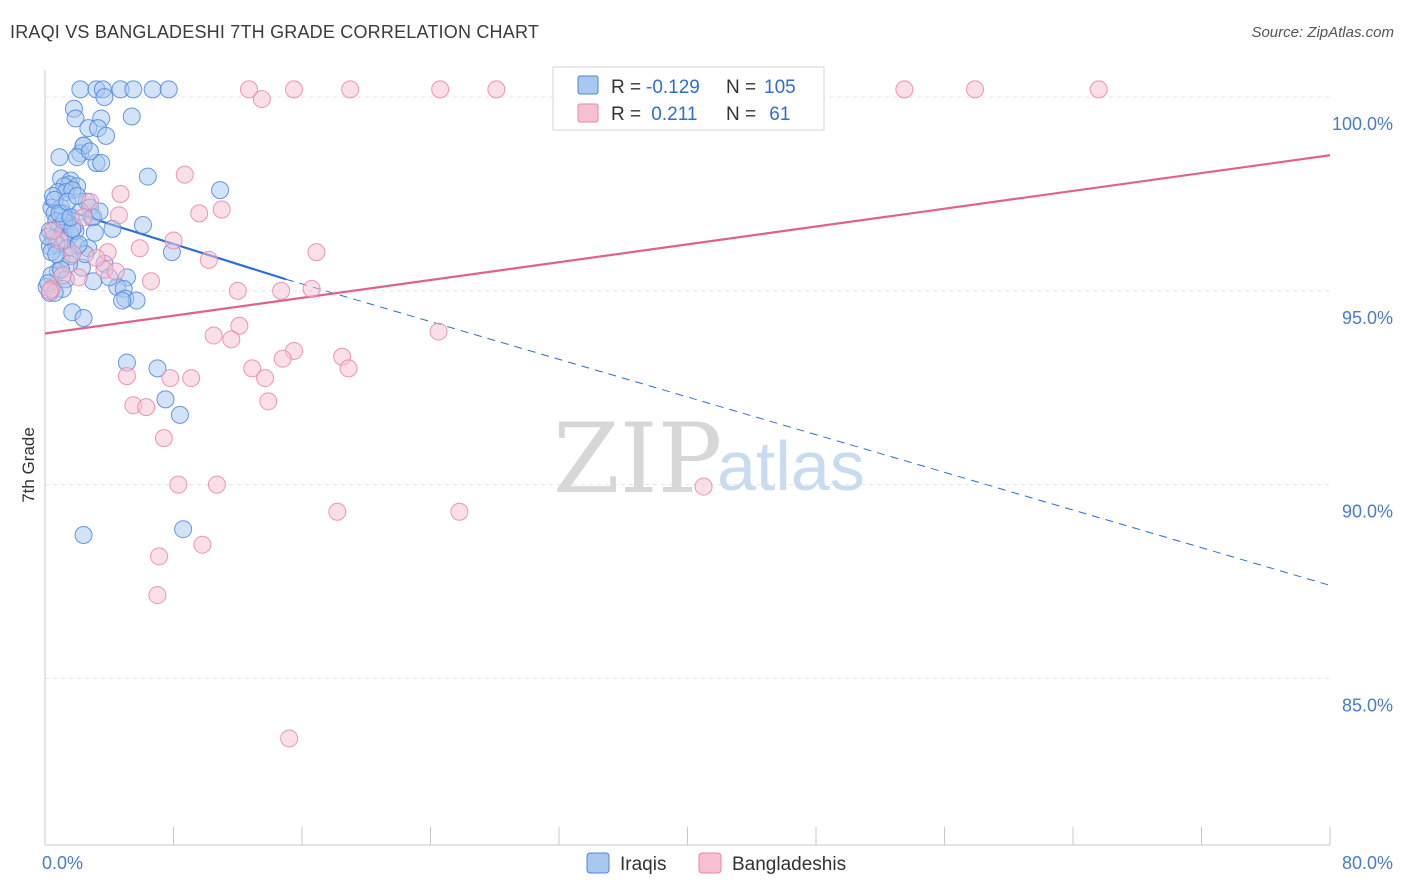 The width and height of the screenshot is (1406, 892). What do you see at coordinates (598, 863) in the screenshot?
I see `bottom-legend-swatch-iraqis` at bounding box center [598, 863].